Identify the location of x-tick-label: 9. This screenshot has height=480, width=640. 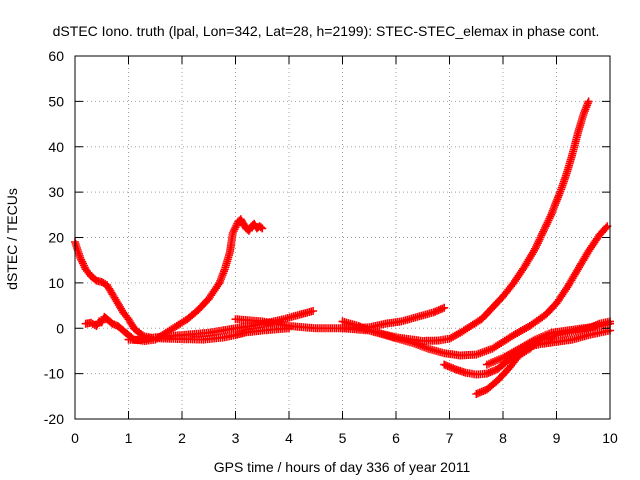
(557, 438).